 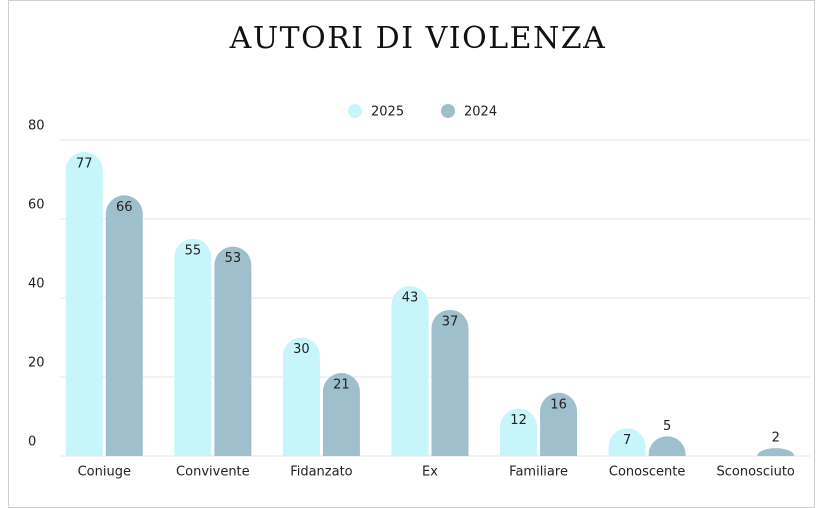 I want to click on data-label: 77, so click(x=84, y=163).